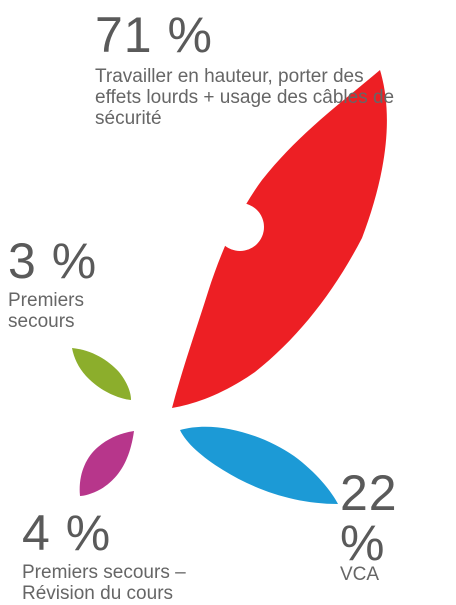 This screenshot has width=456, height=605. I want to click on value-3: 3 %, so click(53, 261).